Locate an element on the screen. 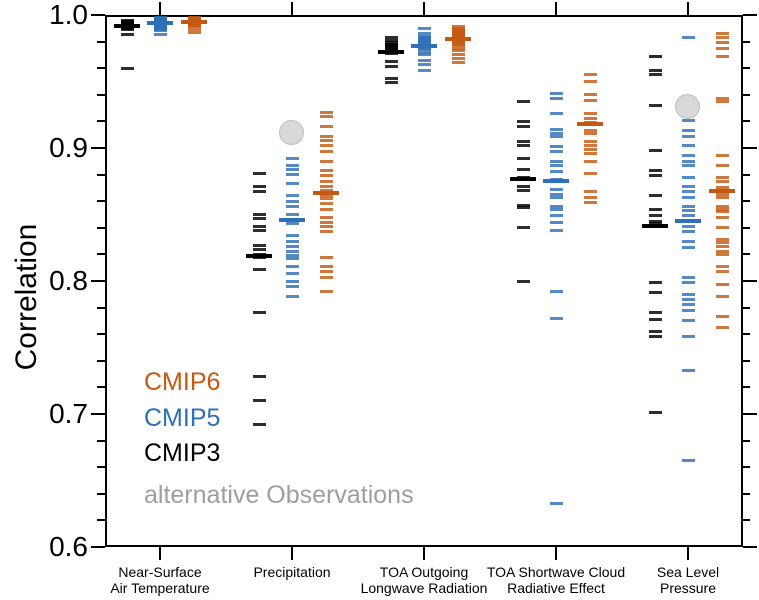 The height and width of the screenshot is (600, 759). x-category-label-line1: Precipitation is located at coordinates (292, 572).